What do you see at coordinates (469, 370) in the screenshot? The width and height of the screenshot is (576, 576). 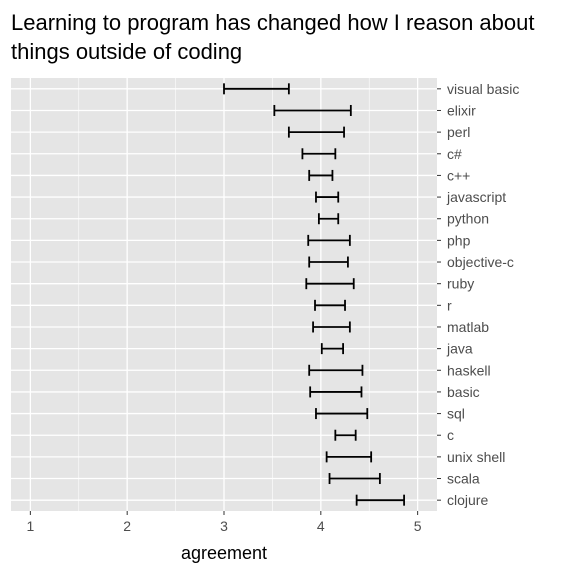 I see `y-tick-label: haskell` at bounding box center [469, 370].